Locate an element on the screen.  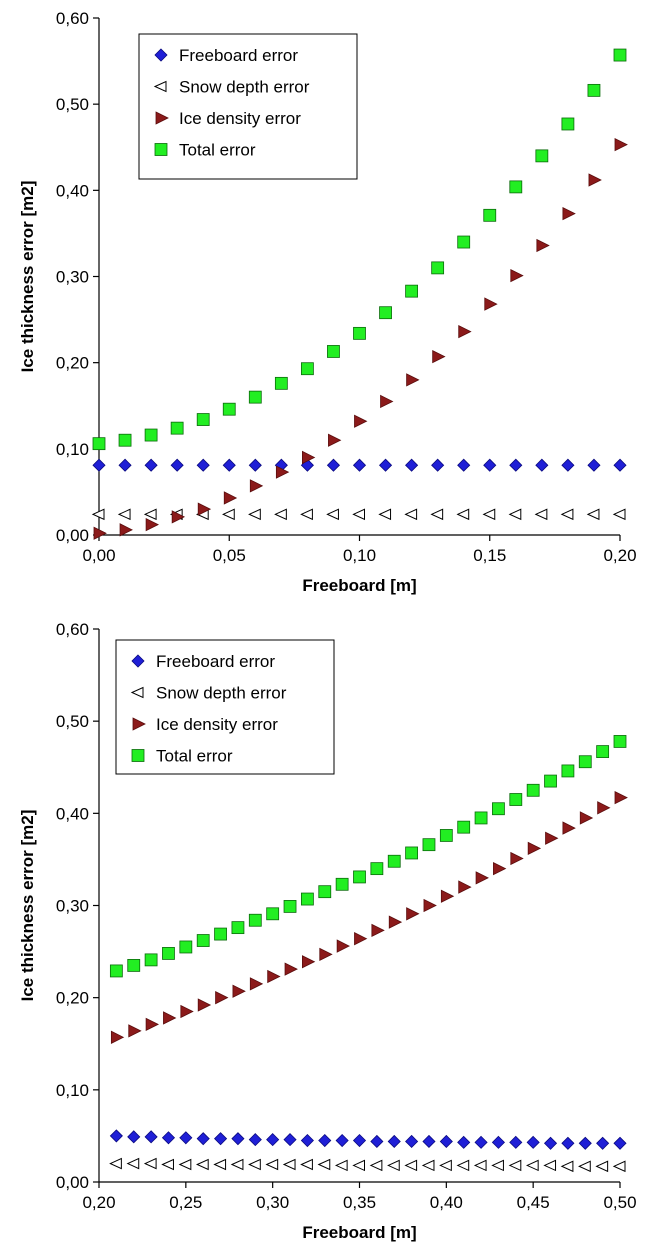
x-tick-label: 0,05 is located at coordinates (229, 555).